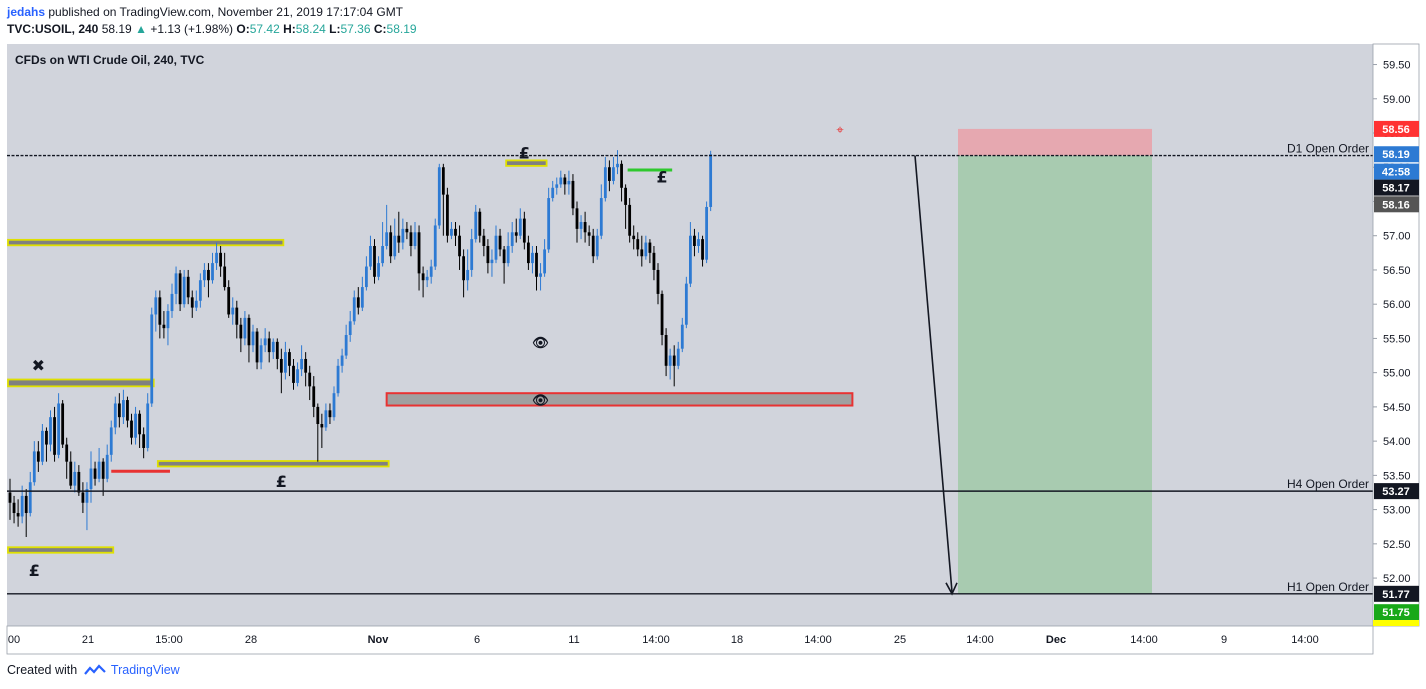 Image resolution: width=1426 pixels, height=689 pixels. What do you see at coordinates (1397, 442) in the screenshot?
I see `y-tick-label: 54.00` at bounding box center [1397, 442].